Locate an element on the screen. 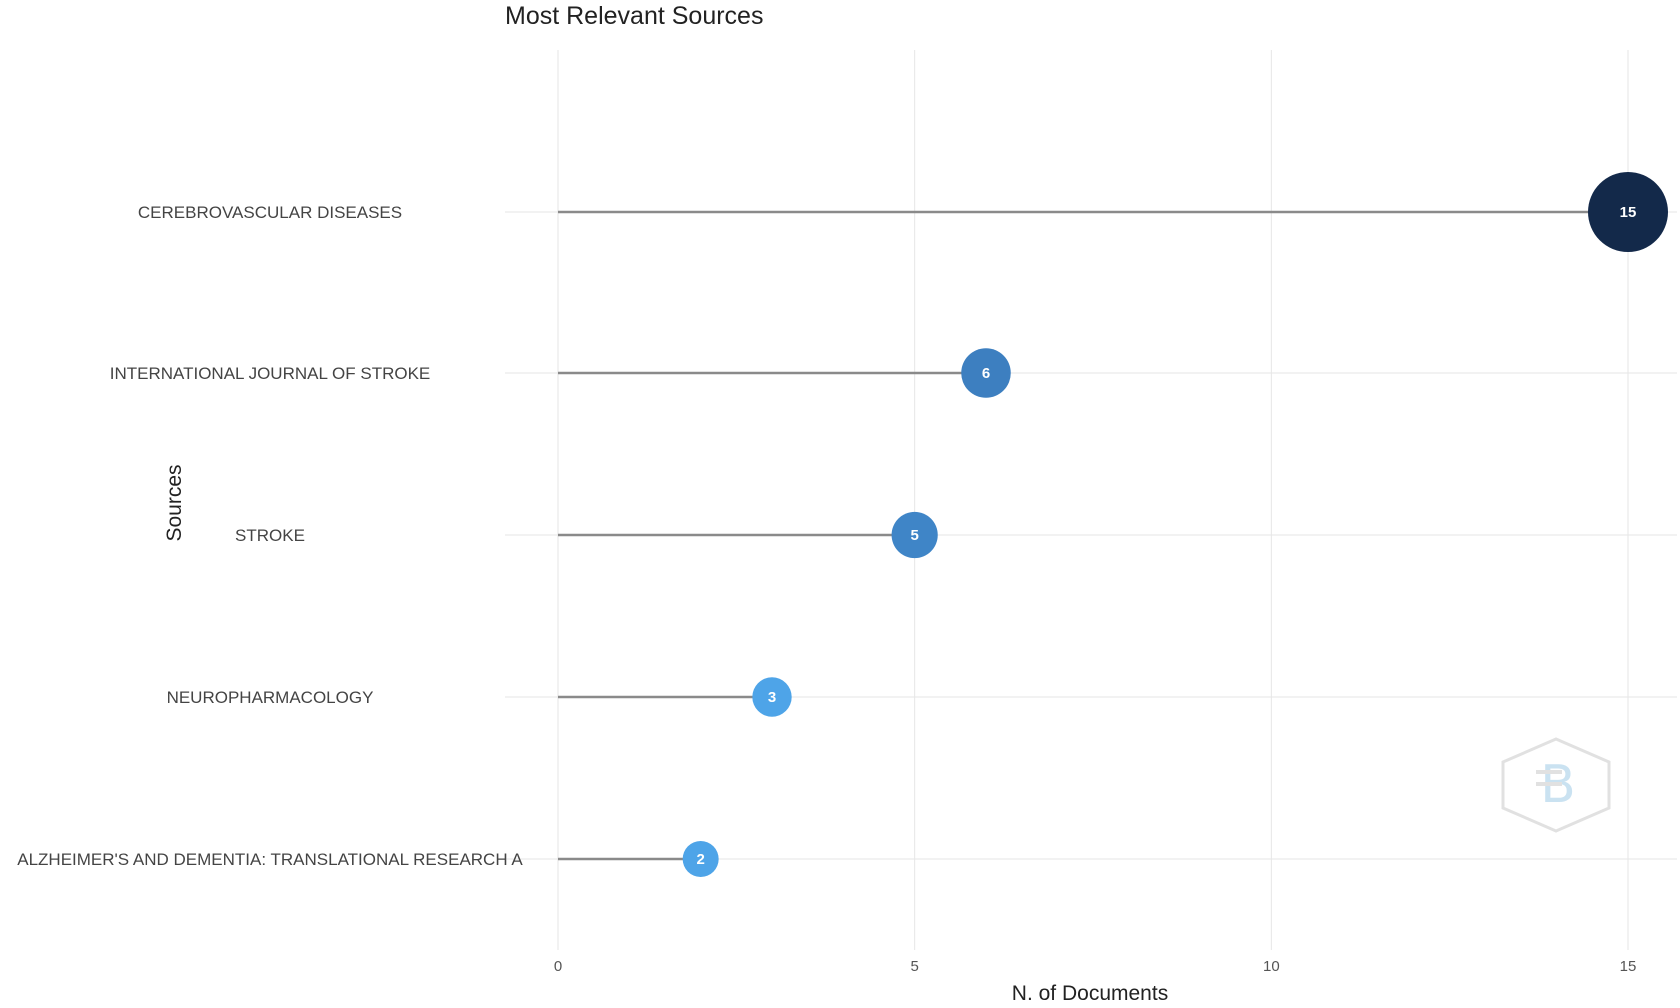  x-tick-label: 10 is located at coordinates (1271, 966).